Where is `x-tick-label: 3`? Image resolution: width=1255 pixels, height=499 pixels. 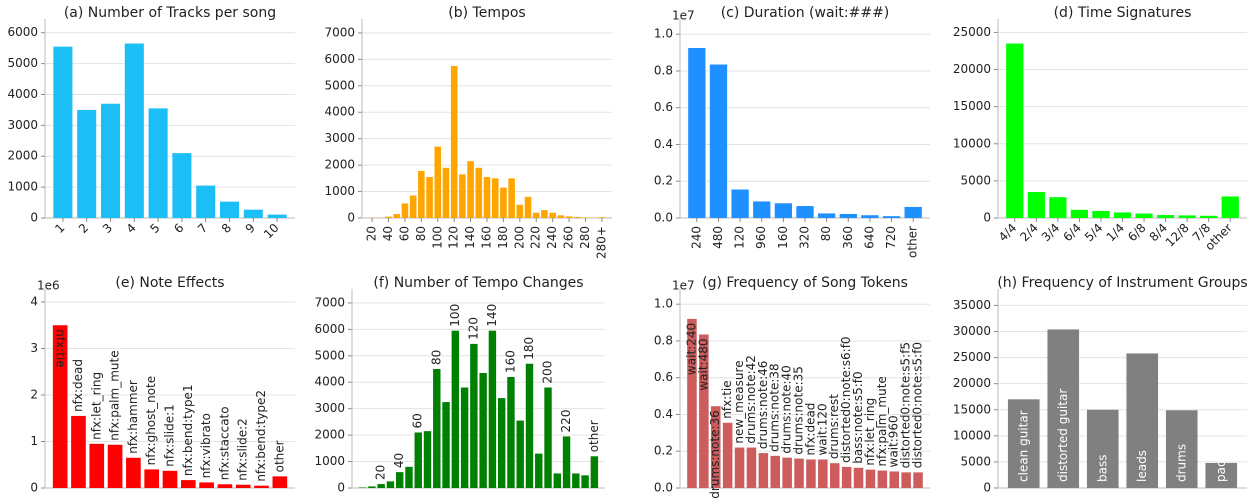 x-tick-label: 3 is located at coordinates (107, 228).